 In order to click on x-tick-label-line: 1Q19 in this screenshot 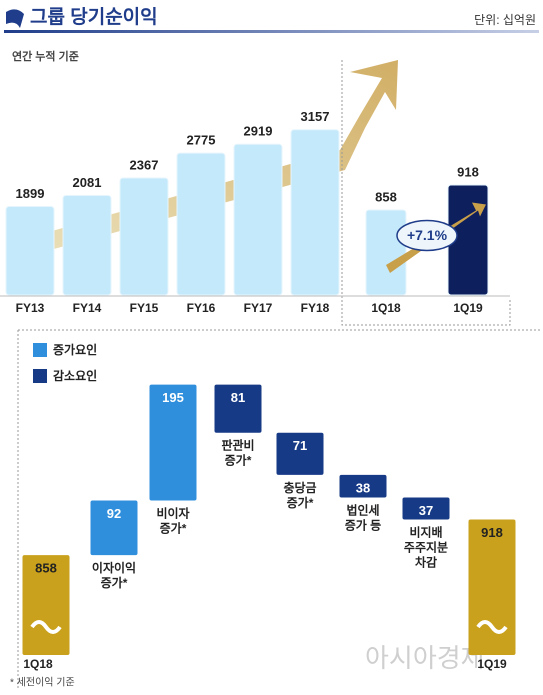, I will do `click(492, 664)`.